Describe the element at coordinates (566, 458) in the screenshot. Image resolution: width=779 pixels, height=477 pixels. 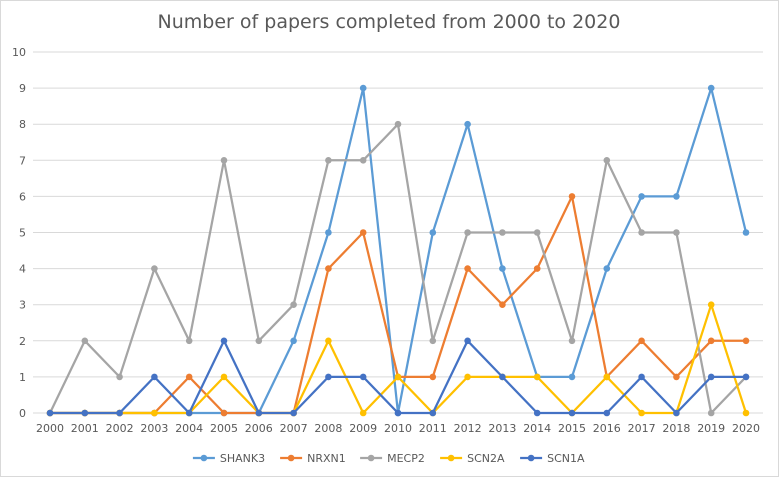
I see `legend-label: SCN1A` at that location.